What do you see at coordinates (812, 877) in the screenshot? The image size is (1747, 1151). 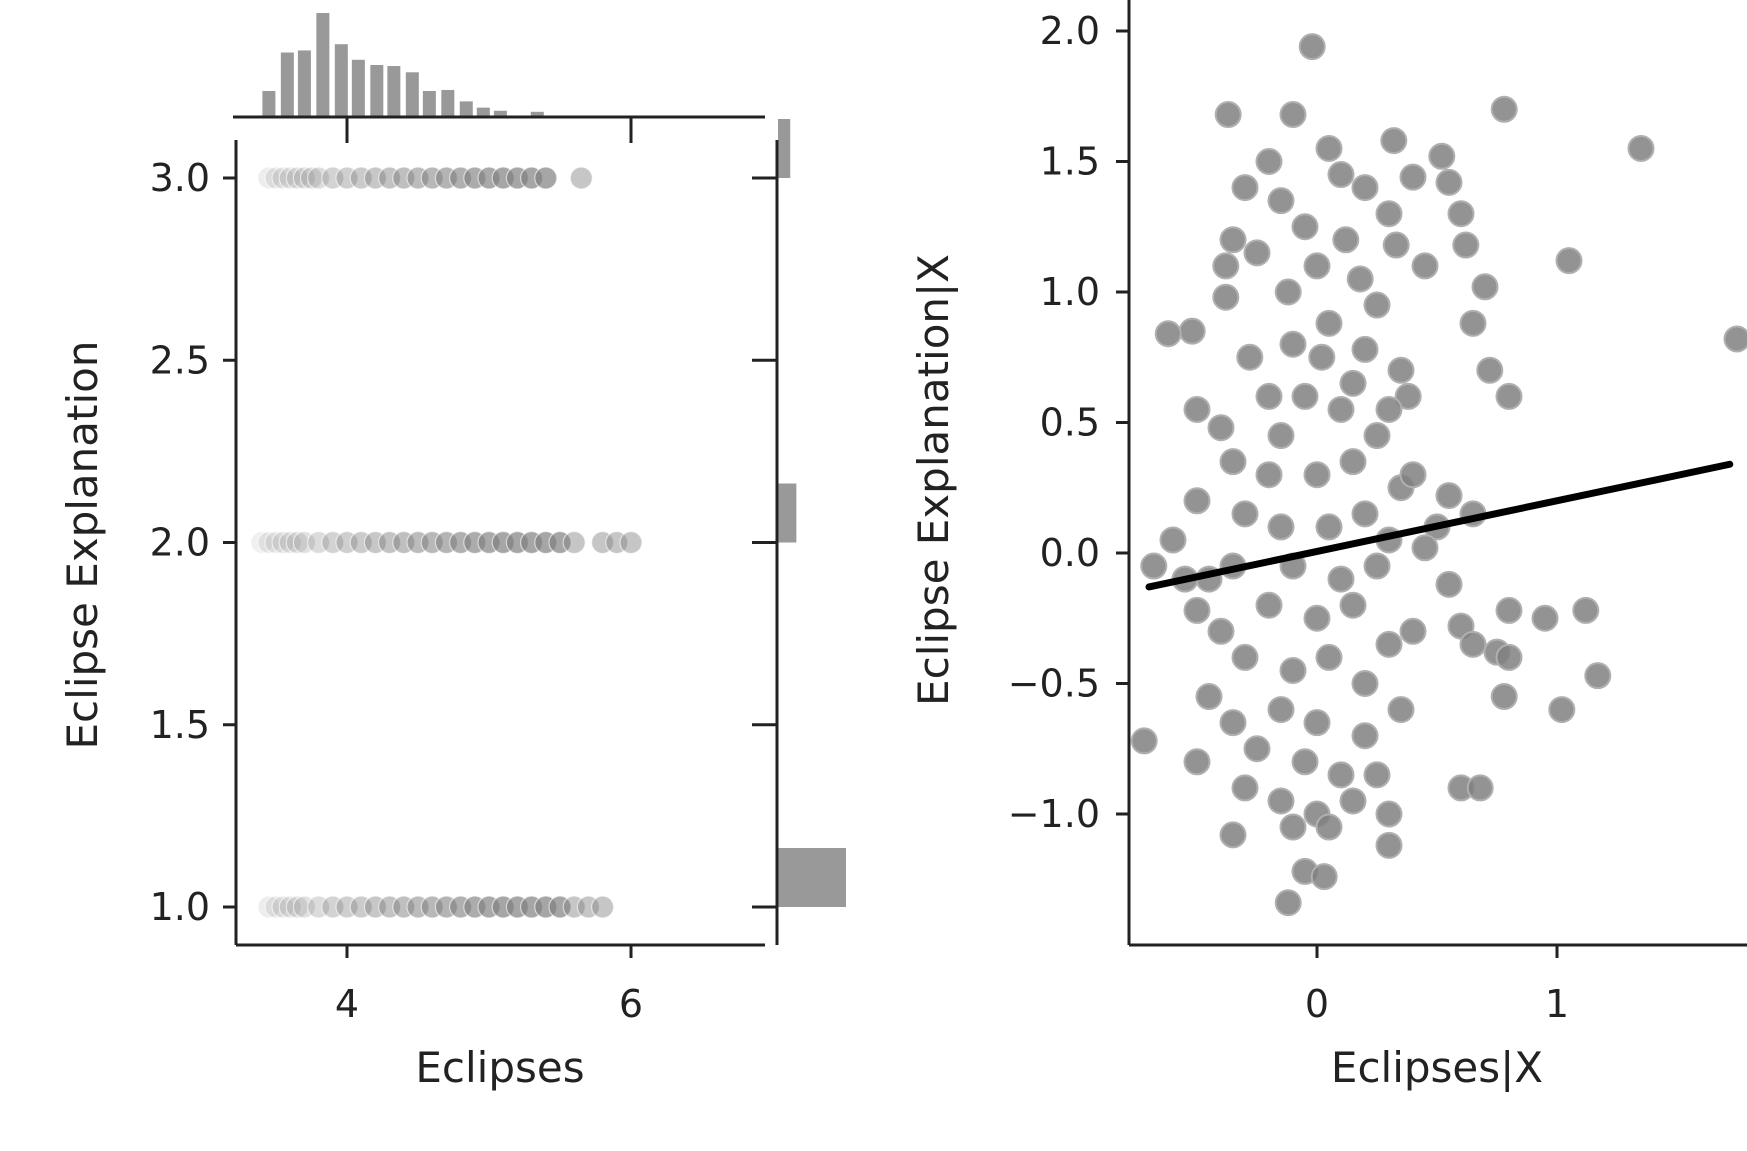 I see `marginal-y-bar` at bounding box center [812, 877].